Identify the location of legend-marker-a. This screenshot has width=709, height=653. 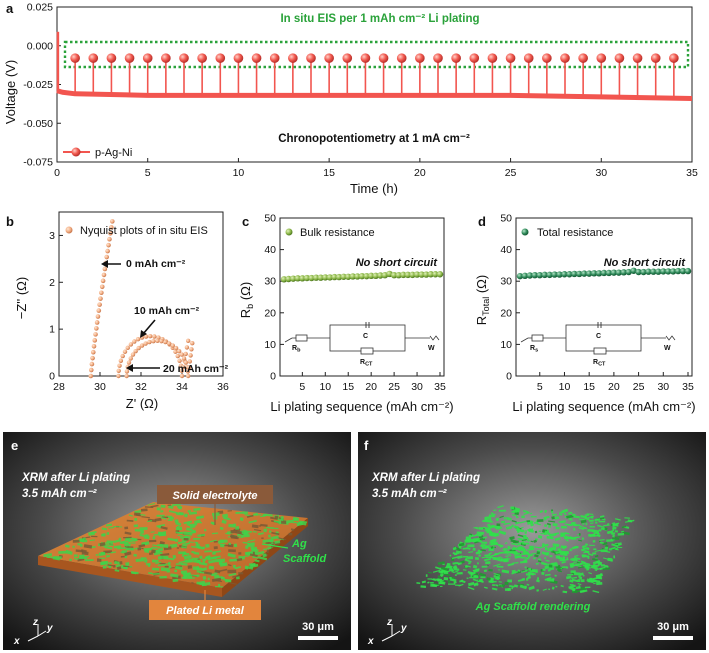
(76, 152).